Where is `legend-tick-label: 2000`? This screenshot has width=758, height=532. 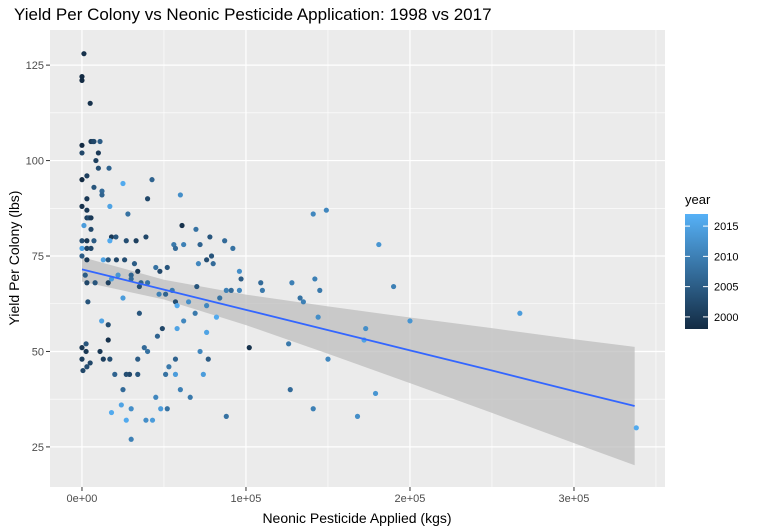 legend-tick-label: 2000 is located at coordinates (726, 318).